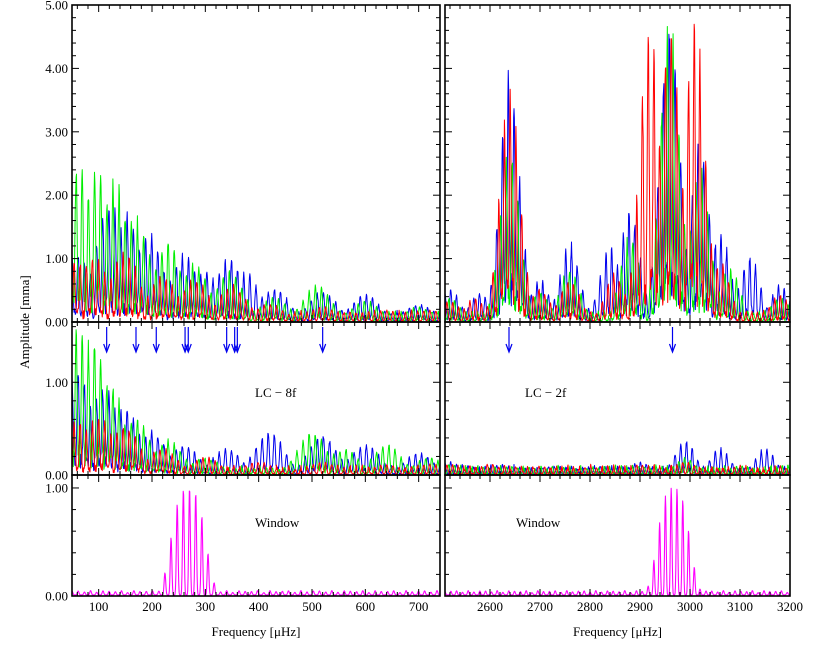  I want to click on x-tick-label: 400, so click(259, 606).